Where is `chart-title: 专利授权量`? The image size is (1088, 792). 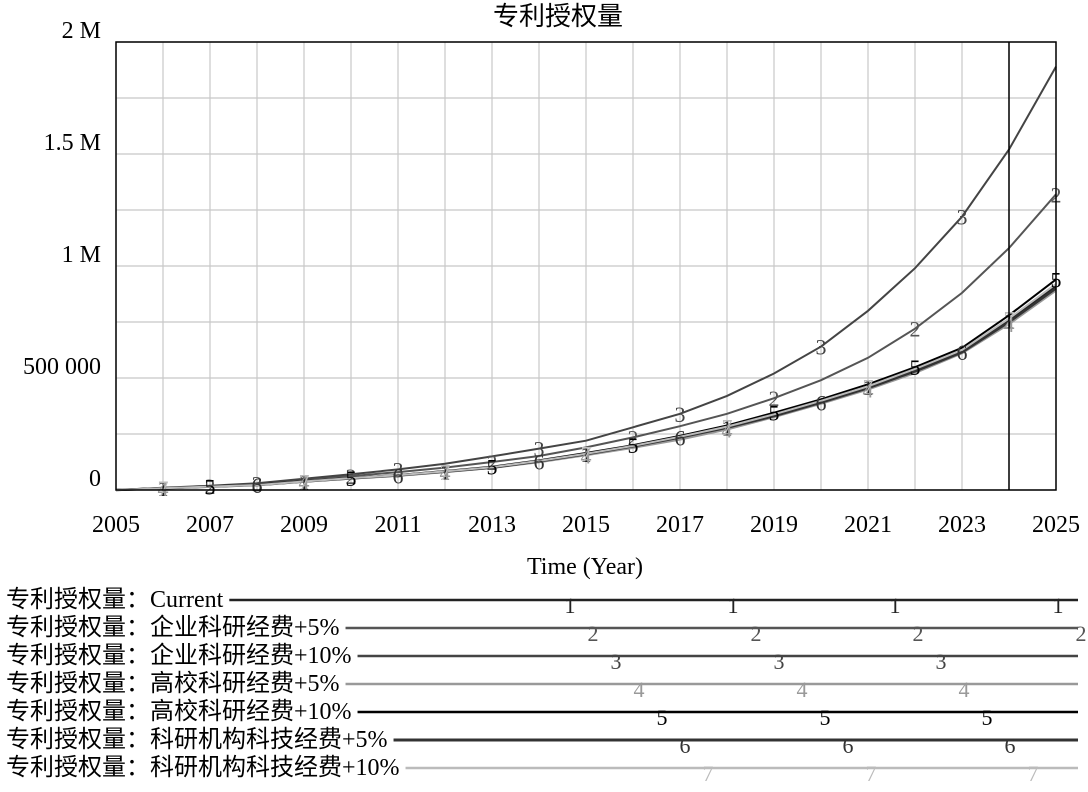 chart-title: 专利授权量 is located at coordinates (558, 16).